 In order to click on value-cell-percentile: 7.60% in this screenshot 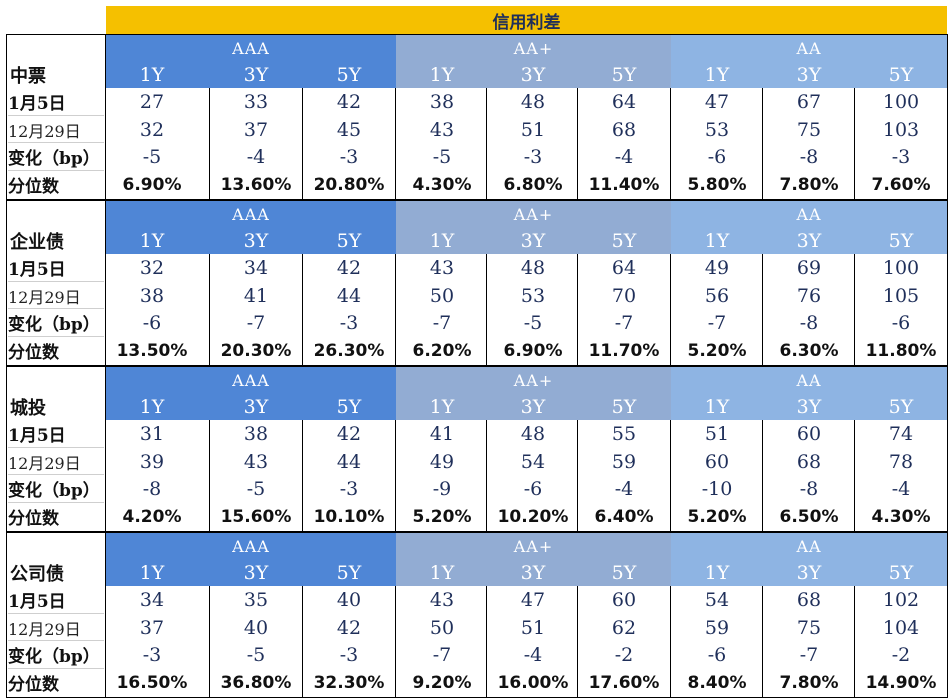, I will do `click(901, 184)`.